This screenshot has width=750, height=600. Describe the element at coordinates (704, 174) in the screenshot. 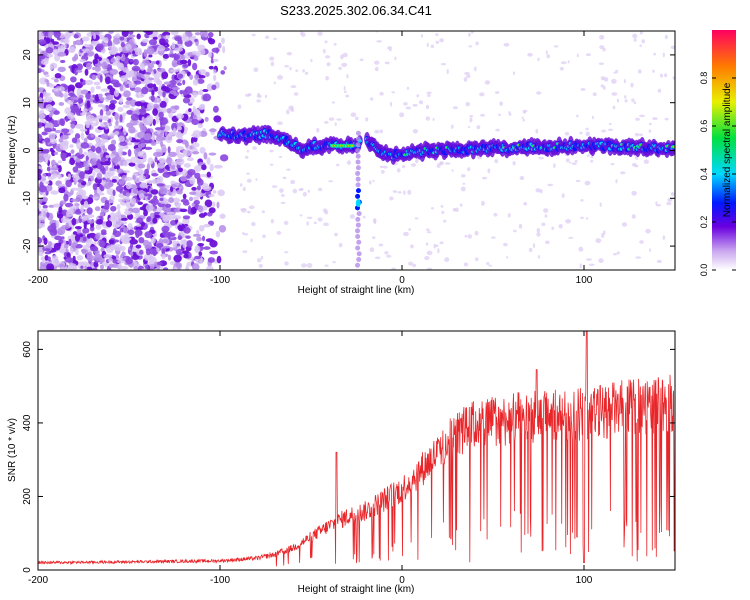

I see `colorbar-tick-label: 0.4` at that location.